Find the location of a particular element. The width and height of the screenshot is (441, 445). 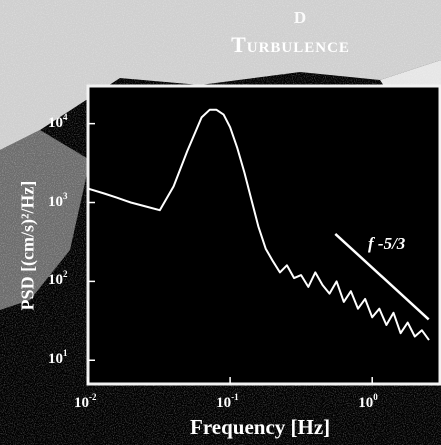

x-tick-label: 10⁰ is located at coordinates (368, 401).